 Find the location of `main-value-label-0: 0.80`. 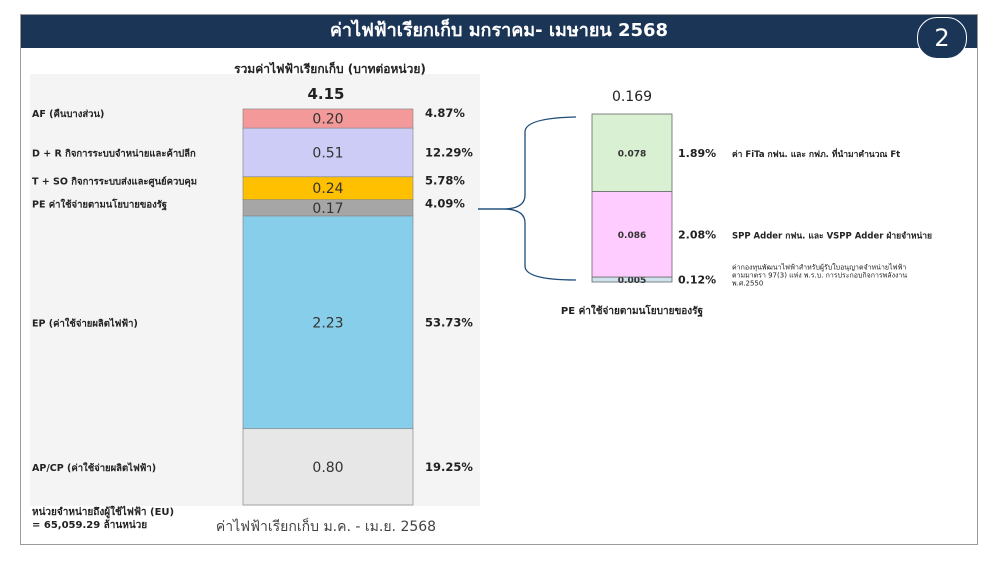

main-value-label-0: 0.80 is located at coordinates (327, 468).